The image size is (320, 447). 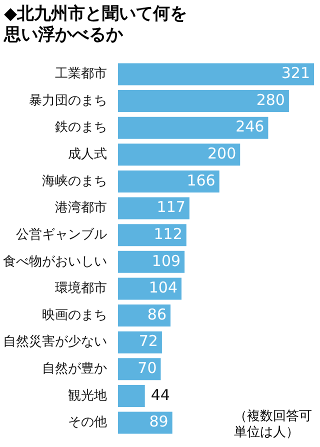 What do you see at coordinates (55, 342) in the screenshot?
I see `y-tick-label: 自然災害が少ない` at bounding box center [55, 342].